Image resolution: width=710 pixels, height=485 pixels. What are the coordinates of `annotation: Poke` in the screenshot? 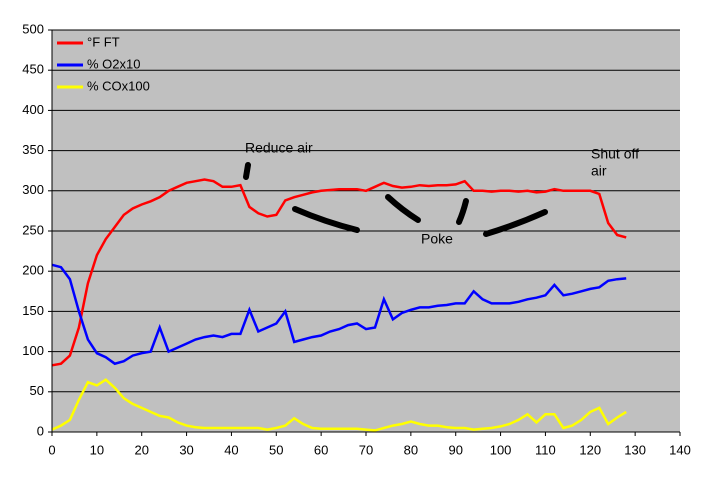 It's located at (437, 239).